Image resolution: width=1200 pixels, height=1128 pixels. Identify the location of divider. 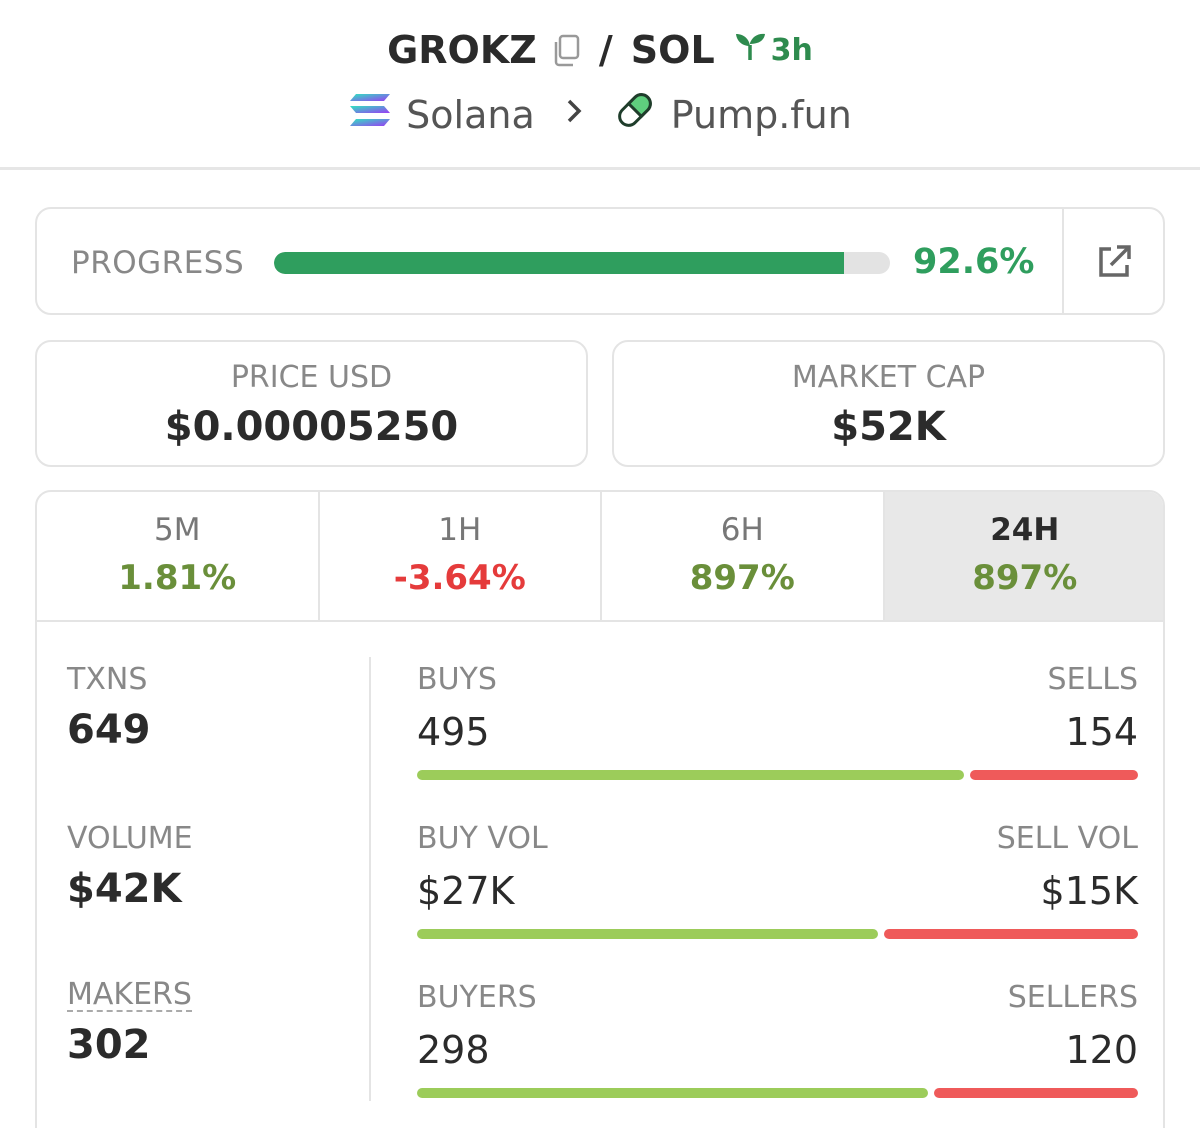
(1063, 261).